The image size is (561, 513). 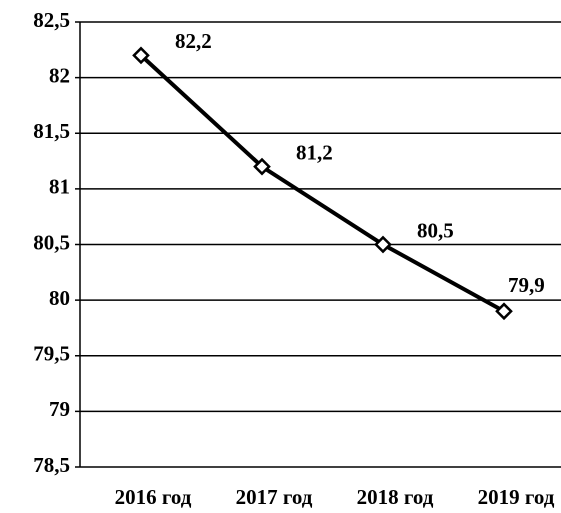 What do you see at coordinates (274, 497) in the screenshot?
I see `x-tick-label: 2017 год` at bounding box center [274, 497].